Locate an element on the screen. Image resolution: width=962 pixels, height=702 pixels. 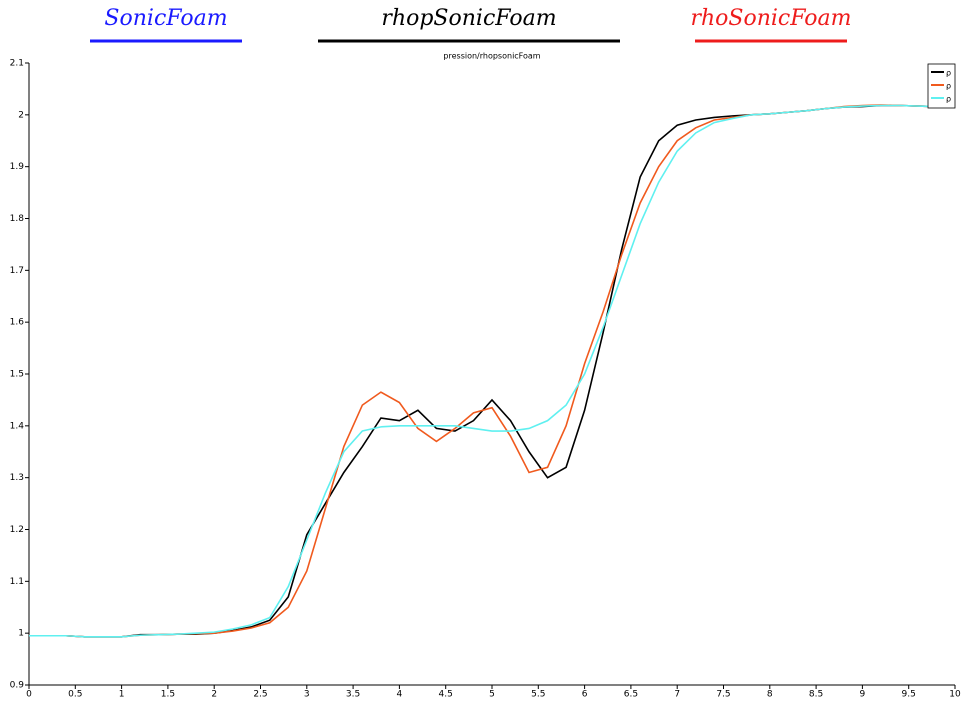
x-tick-label: 1.5 is located at coordinates (168, 695).